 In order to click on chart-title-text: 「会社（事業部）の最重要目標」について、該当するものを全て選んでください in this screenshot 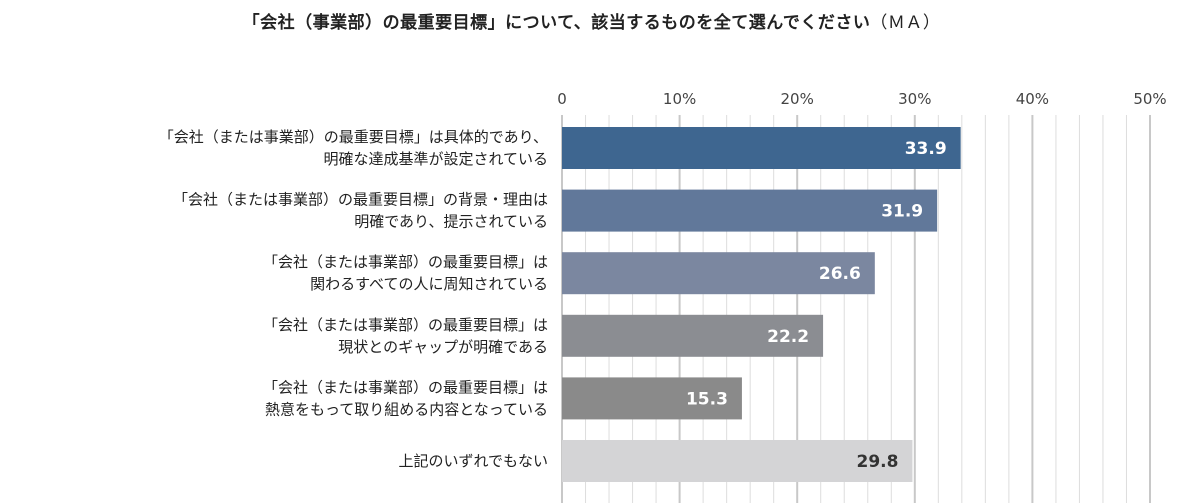, I will do `click(556, 23)`.